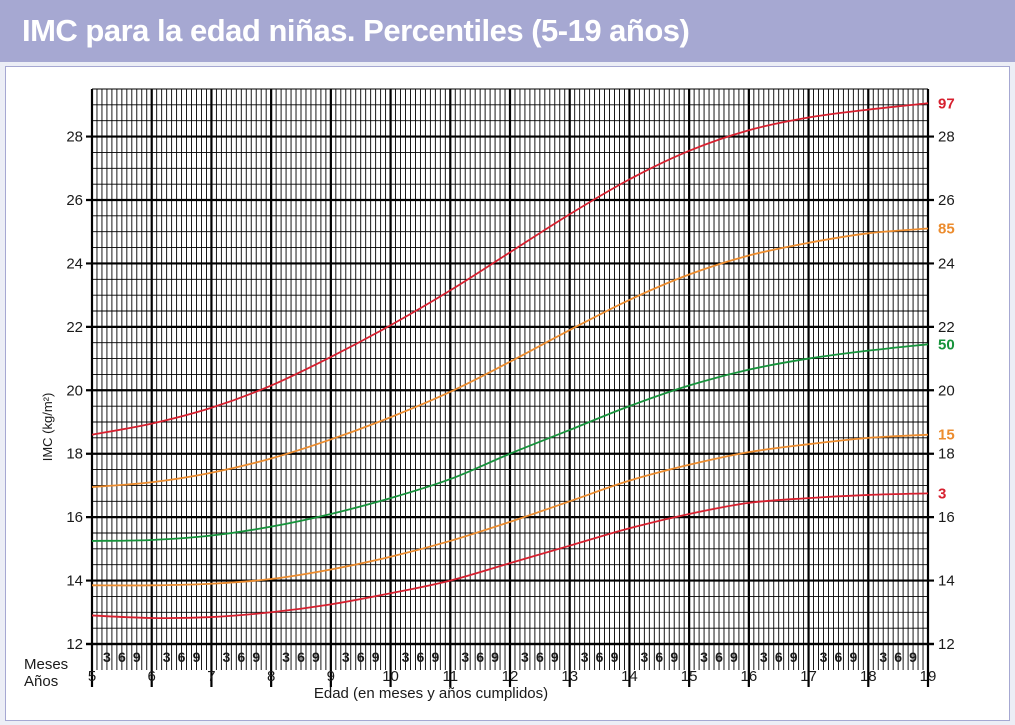 The width and height of the screenshot is (1015, 725). I want to click on y-tick-label-right: 18, so click(946, 454).